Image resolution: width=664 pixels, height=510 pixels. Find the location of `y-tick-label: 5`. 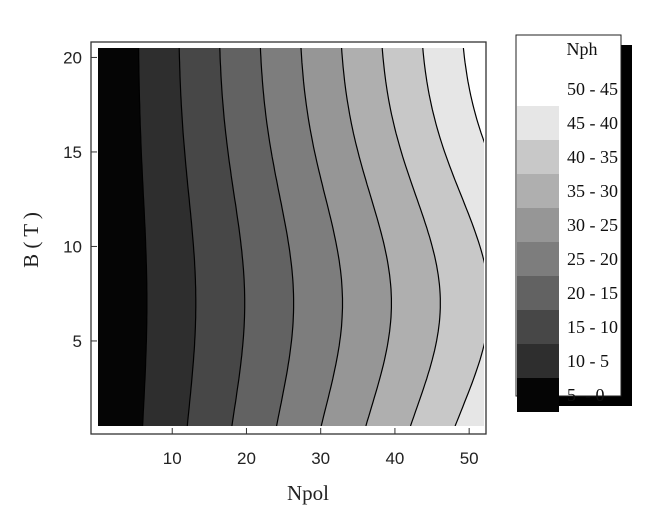

y-tick-label: 5 is located at coordinates (77, 341).